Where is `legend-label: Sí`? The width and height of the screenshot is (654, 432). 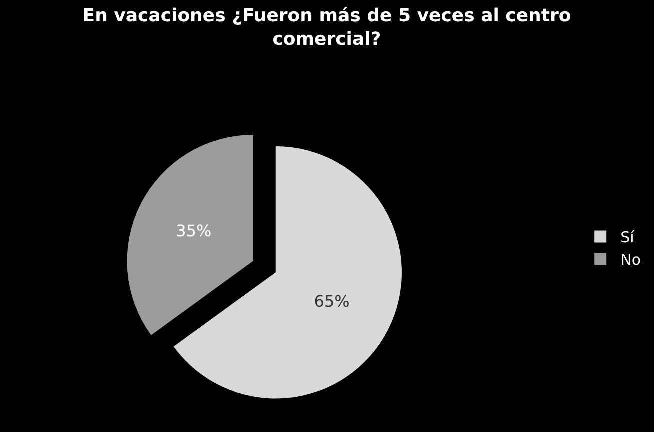
legend-label: Sí is located at coordinates (628, 237).